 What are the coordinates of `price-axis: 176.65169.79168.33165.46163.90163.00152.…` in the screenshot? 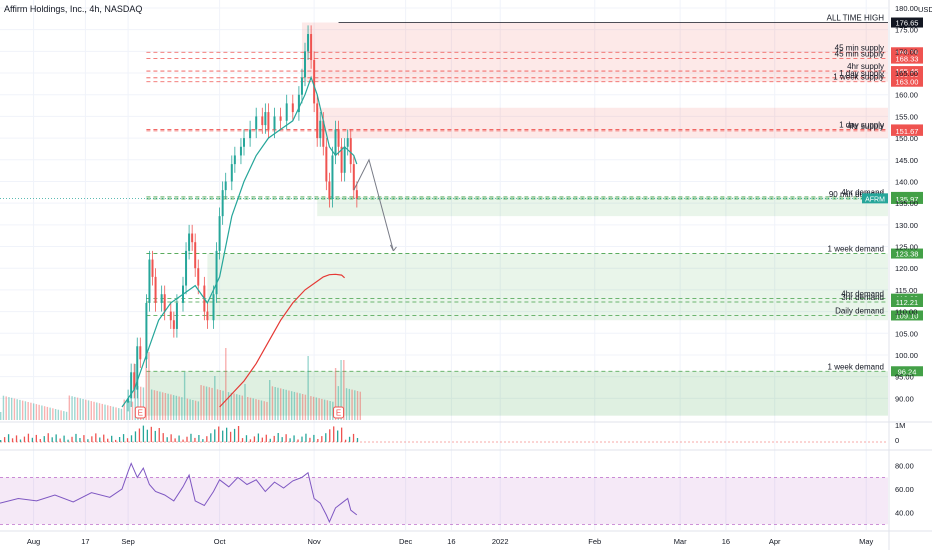 It's located at (897, 275).